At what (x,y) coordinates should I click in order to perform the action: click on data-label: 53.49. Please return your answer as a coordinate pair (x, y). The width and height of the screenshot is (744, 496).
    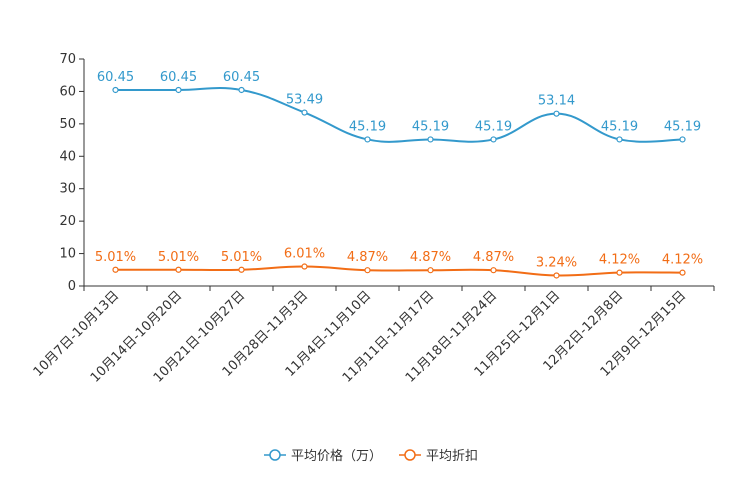
    Looking at the image, I should click on (304, 100).